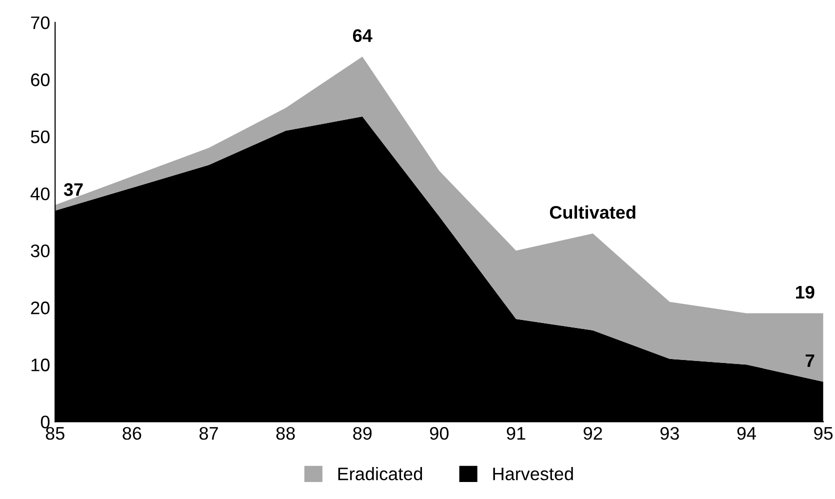 This screenshot has height=499, width=835. Describe the element at coordinates (40, 23) in the screenshot. I see `y-tick-label: 70` at that location.